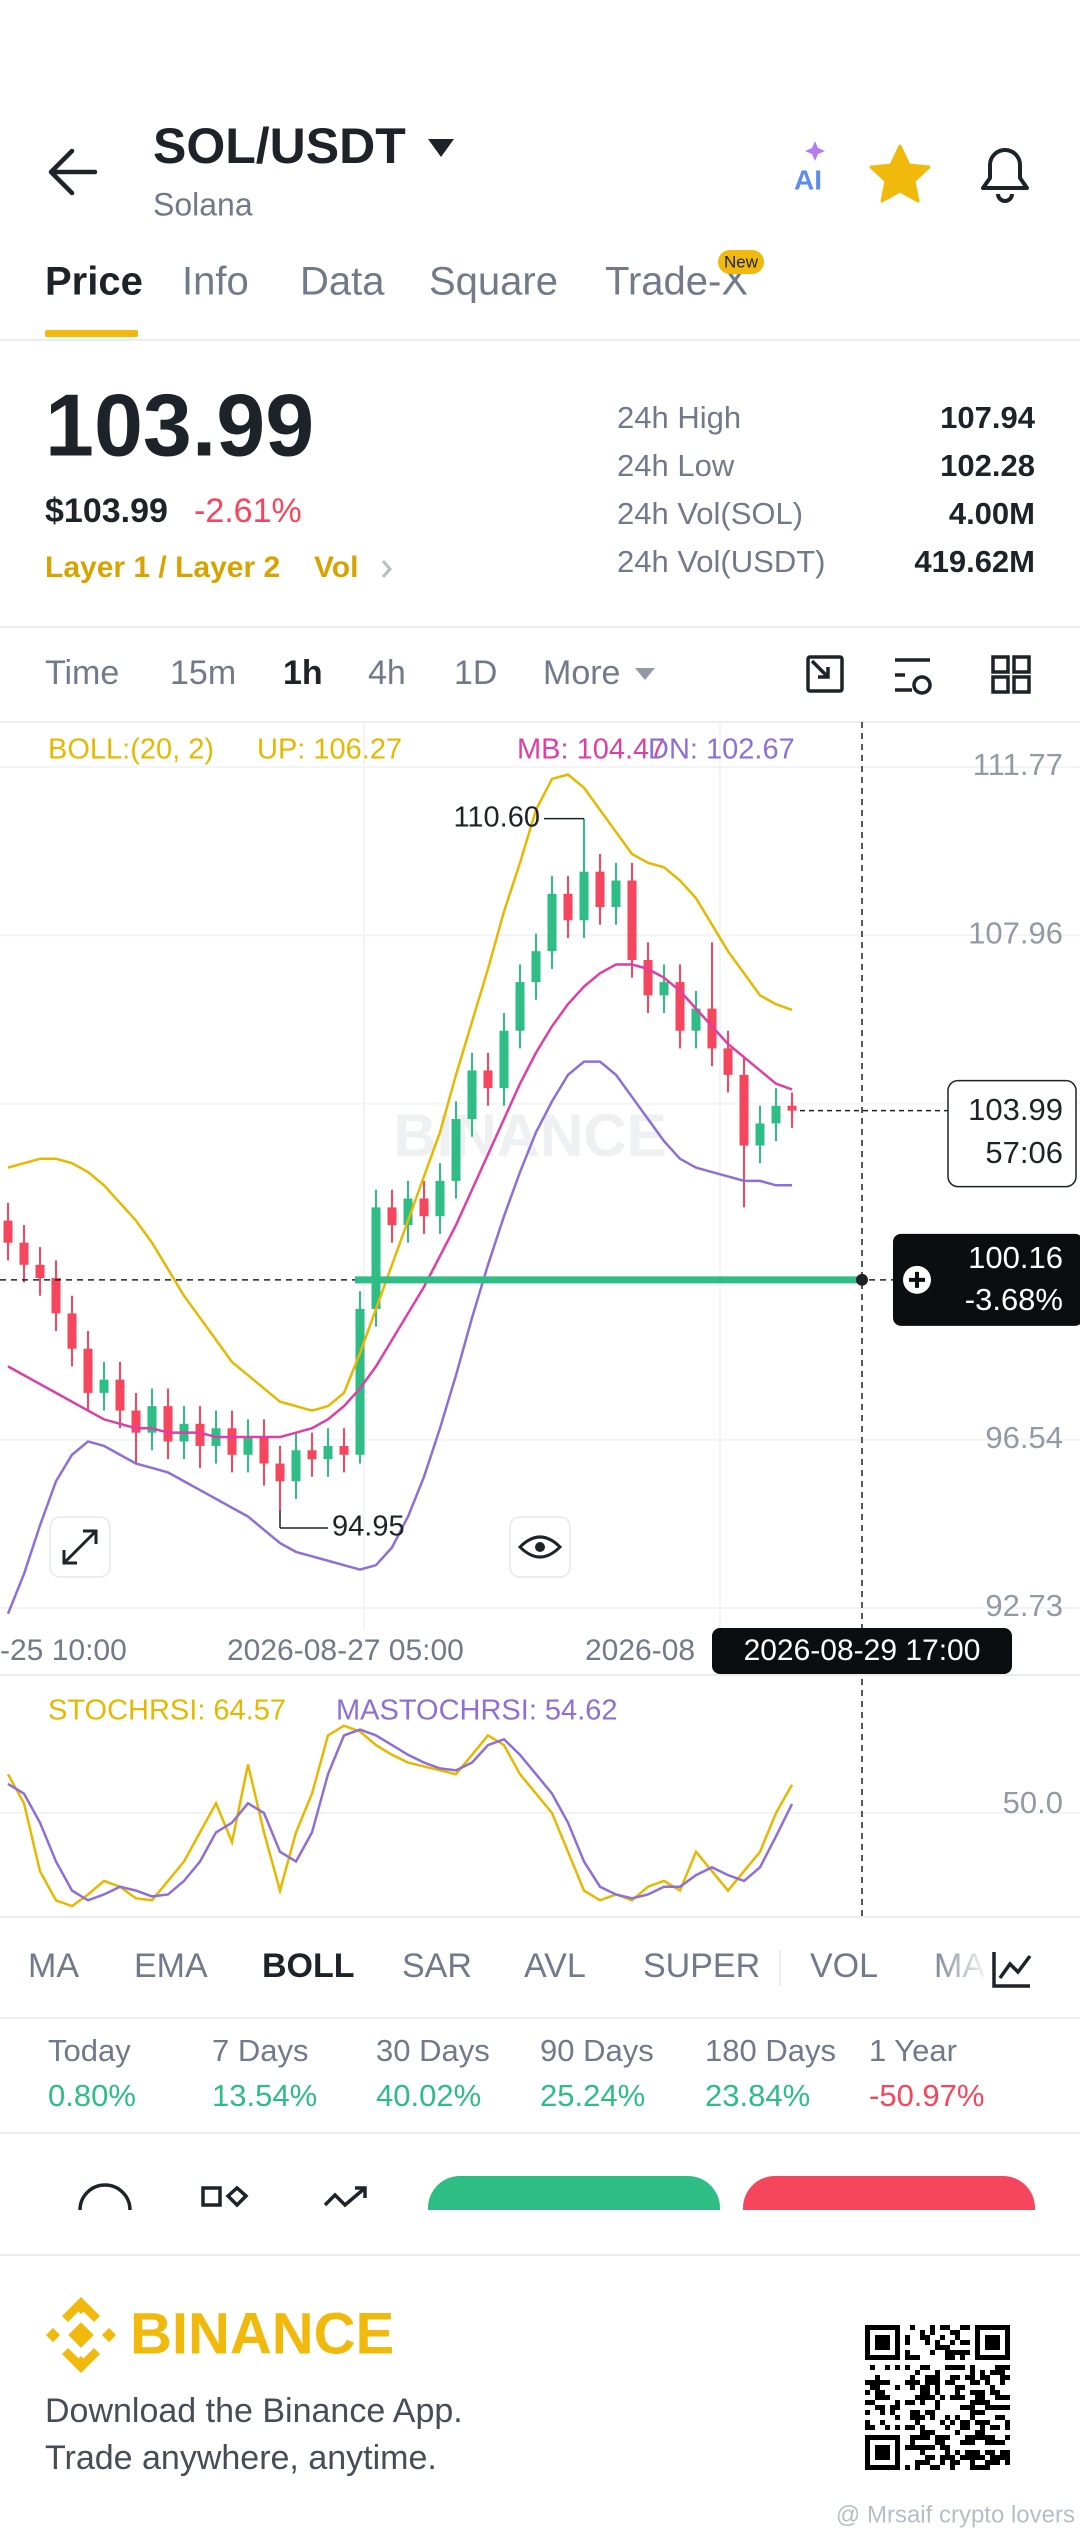  I want to click on legend-boll: BOLL:(20, 2), so click(131, 750).